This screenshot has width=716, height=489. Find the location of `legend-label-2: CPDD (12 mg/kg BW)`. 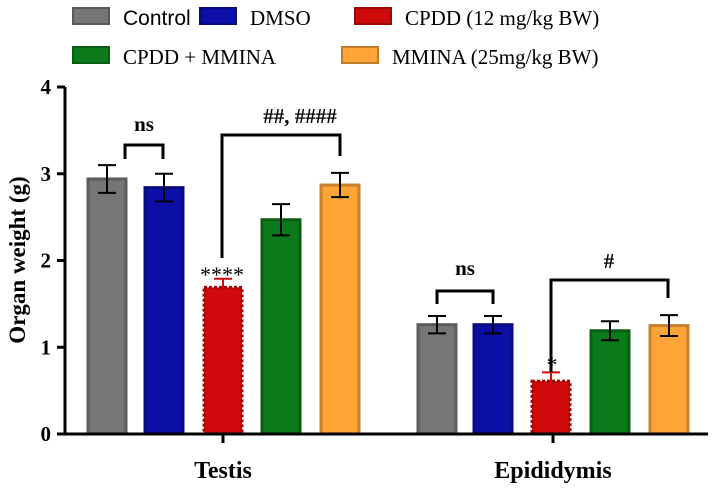

legend-label-2: CPDD (12 mg/kg BW) is located at coordinates (502, 18).